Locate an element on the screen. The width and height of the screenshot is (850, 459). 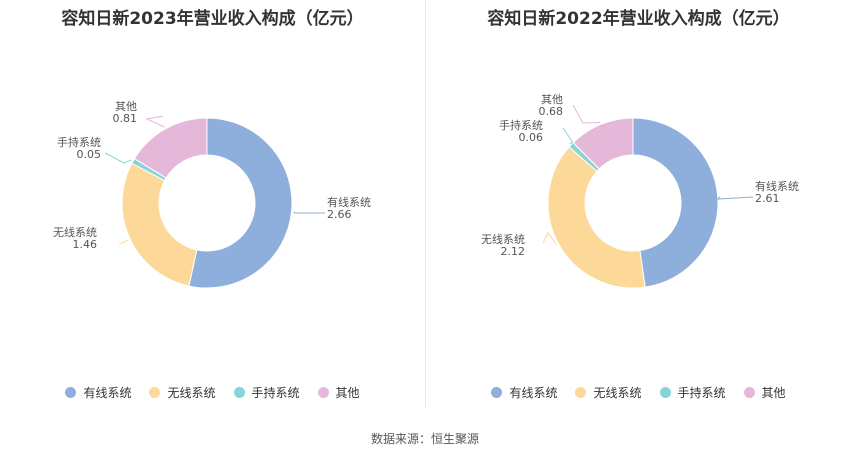
leader-line-handheld-2022 is located at coordinates (568, 135).